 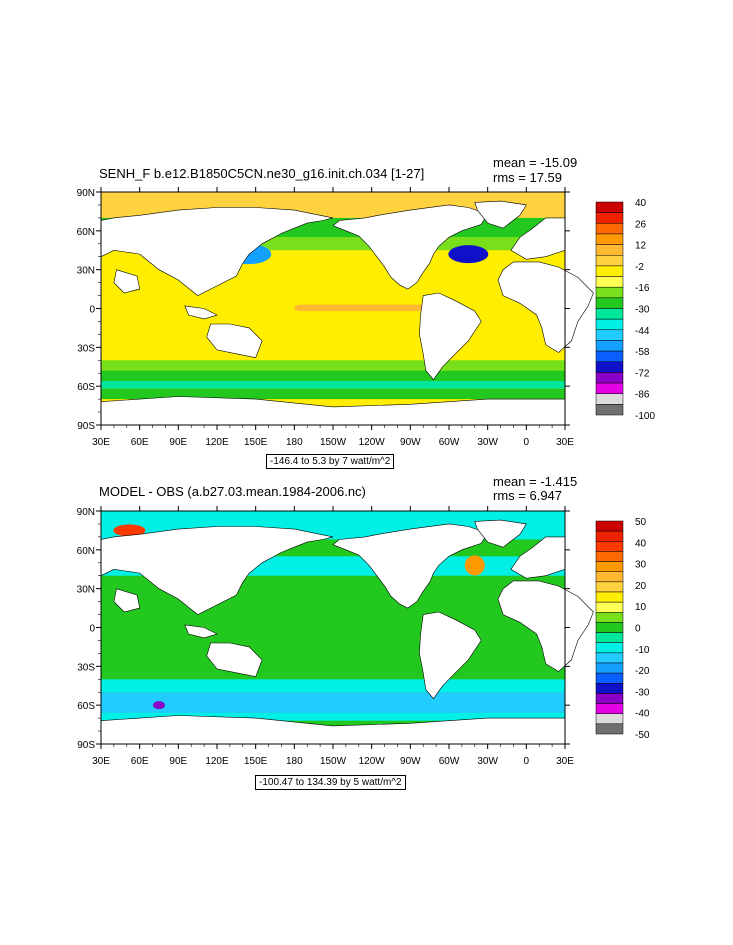 I want to click on x-tick-label: 90E, so click(x=178, y=761).